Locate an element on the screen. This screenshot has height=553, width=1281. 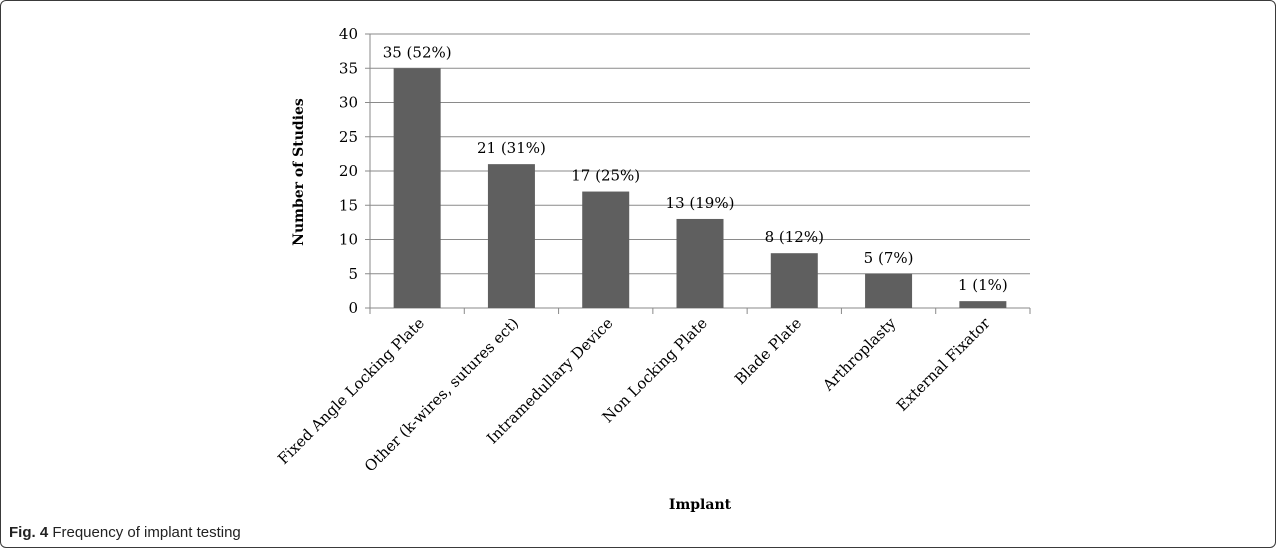
x-tick-label: Non Locking Plate is located at coordinates (655, 370).